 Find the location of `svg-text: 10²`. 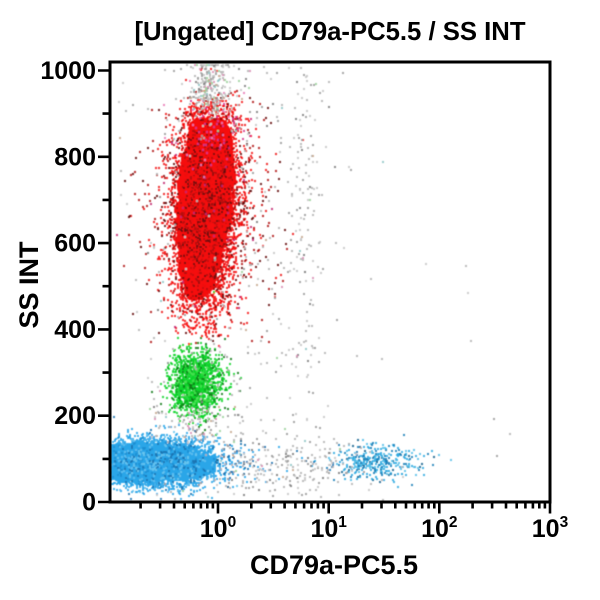

svg-text: 10² is located at coordinates (439, 528).